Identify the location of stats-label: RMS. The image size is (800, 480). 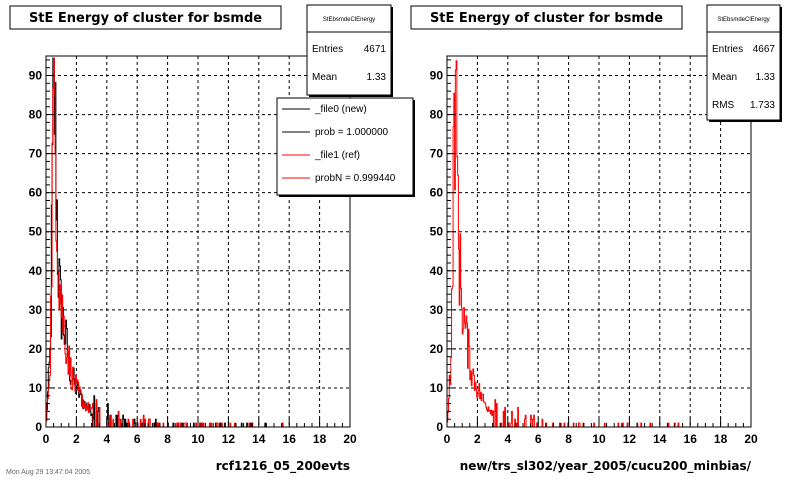
(723, 105).